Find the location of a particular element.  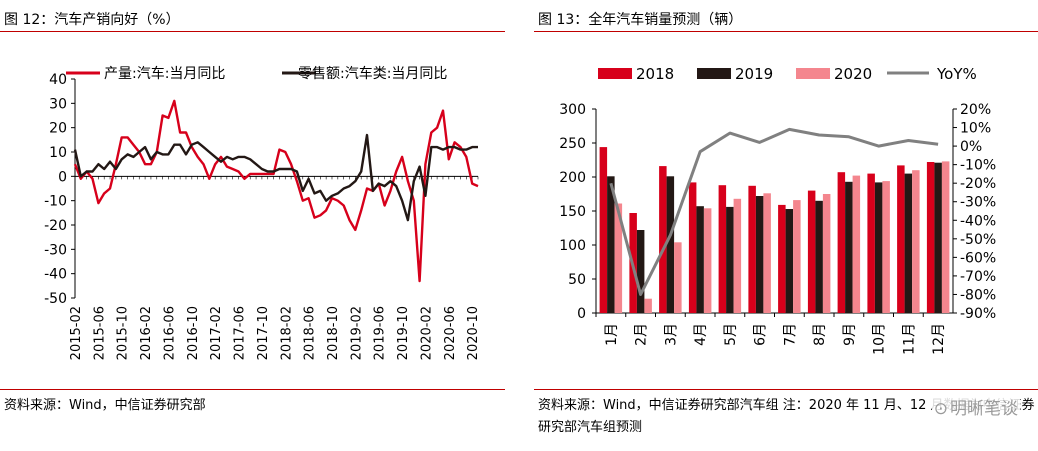

y2-tick-label: -40% is located at coordinates (978, 221).